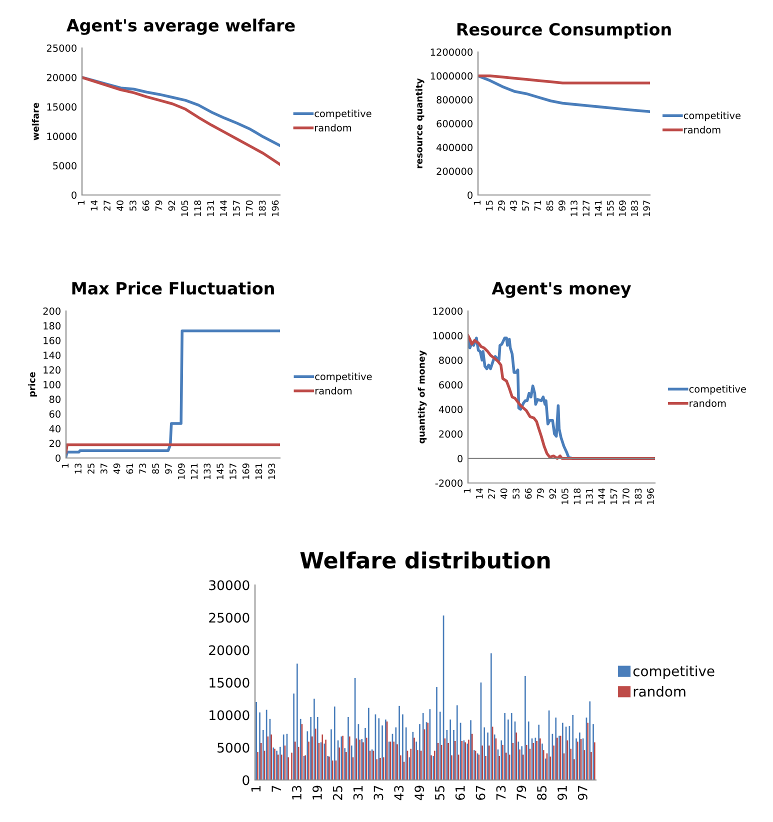 The width and height of the screenshot is (773, 822). What do you see at coordinates (448, 483) in the screenshot?
I see `y-tick-label: -2000` at bounding box center [448, 483].